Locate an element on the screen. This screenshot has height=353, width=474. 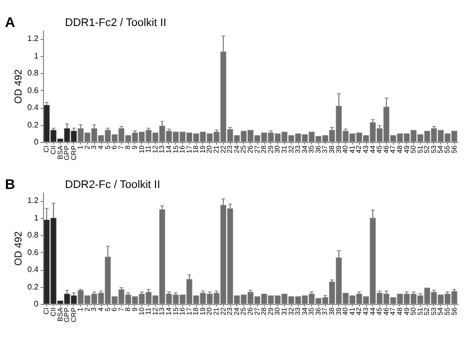
text: A is located at coordinates (10, 22).